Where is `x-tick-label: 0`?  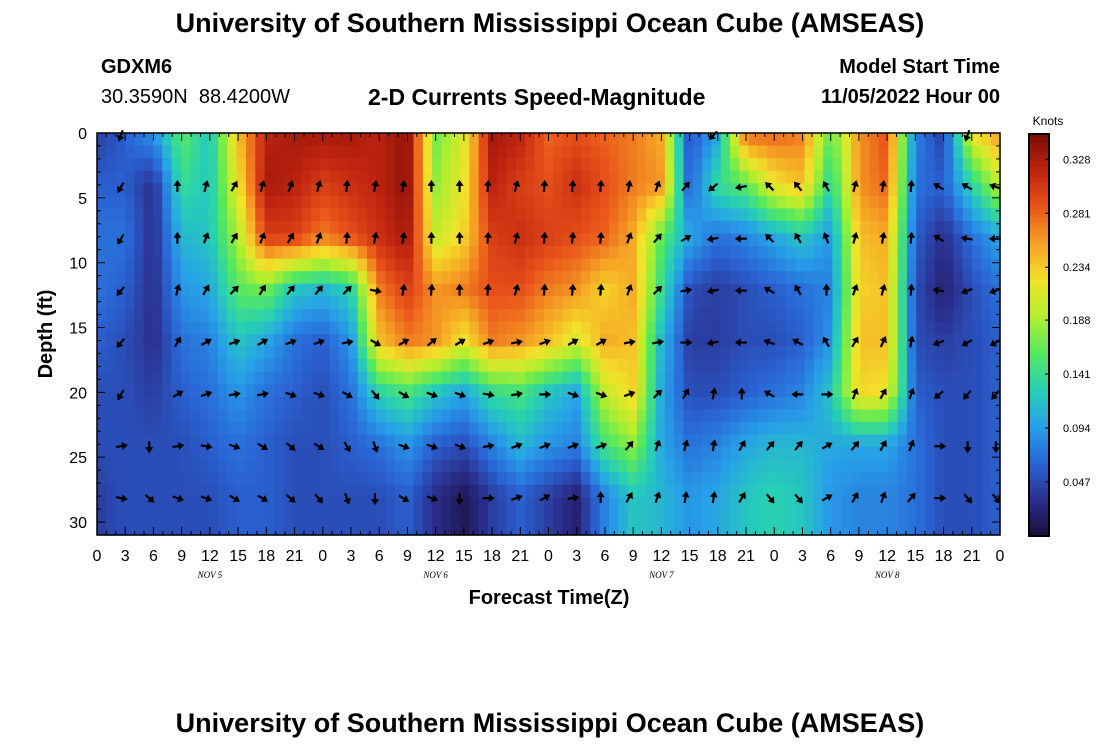 x-tick-label: 0 is located at coordinates (548, 556).